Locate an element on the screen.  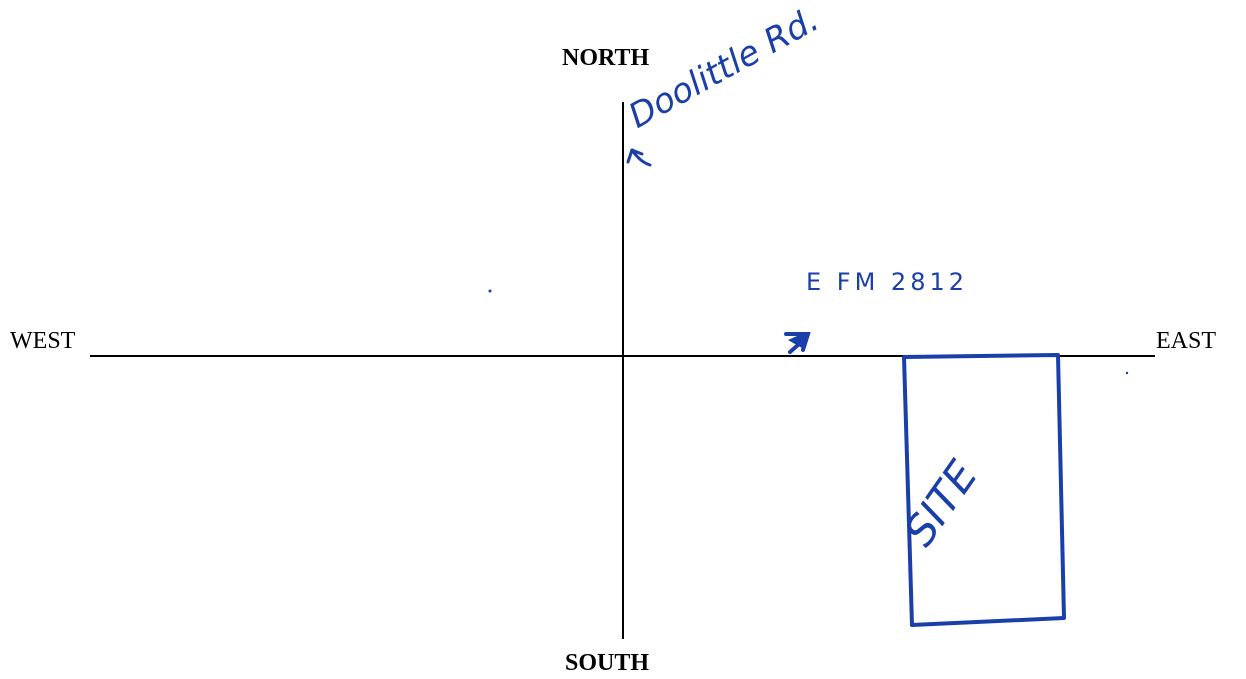
south-label: SOUTH is located at coordinates (607, 663).